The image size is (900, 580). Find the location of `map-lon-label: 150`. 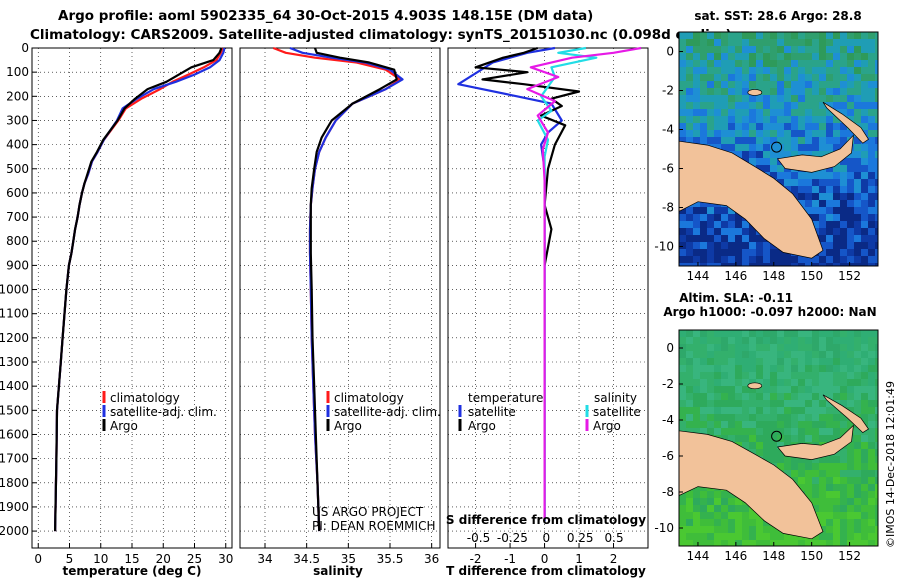

map-lon-label: 150 is located at coordinates (811, 556).